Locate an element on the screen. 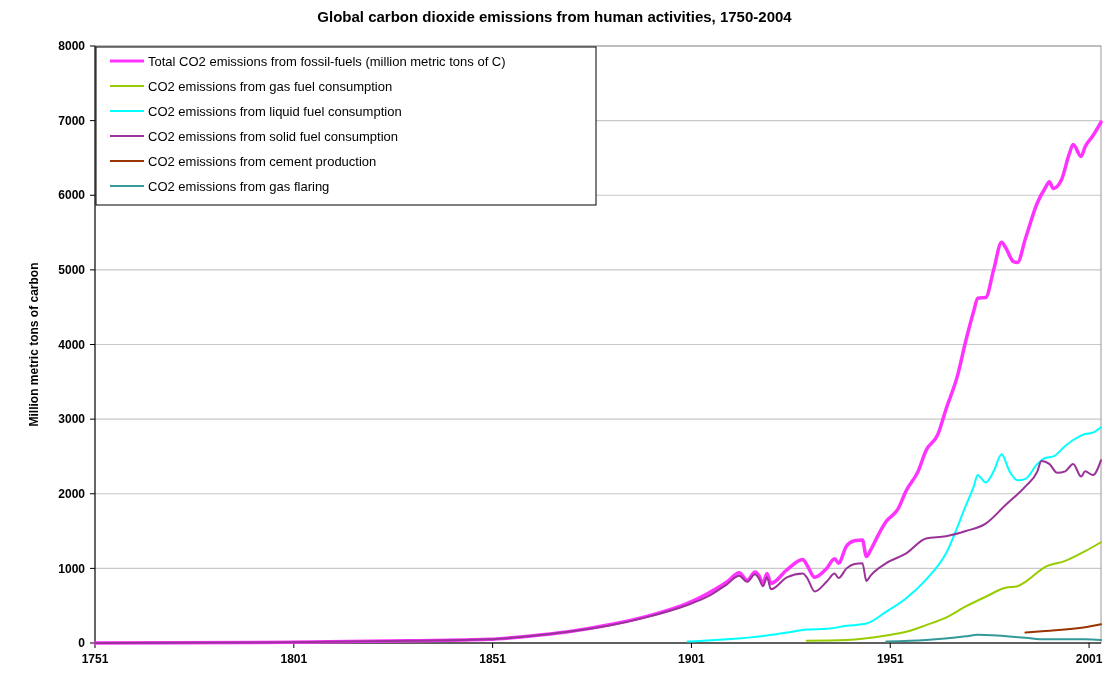  y-tick-label: 5000 is located at coordinates (72, 270).